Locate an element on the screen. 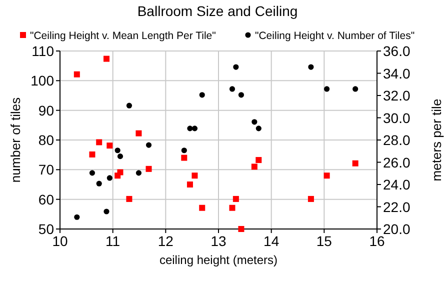 Image resolution: width=447 pixels, height=283 pixels. x-tick-label: 14 is located at coordinates (272, 241).